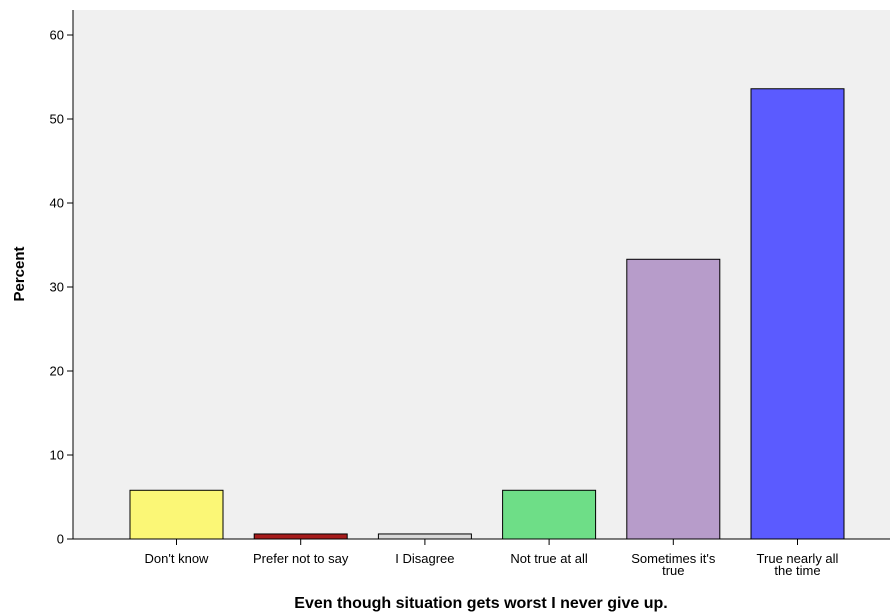 The image size is (890, 615). I want to click on y-tick-label: 10, so click(57, 455).